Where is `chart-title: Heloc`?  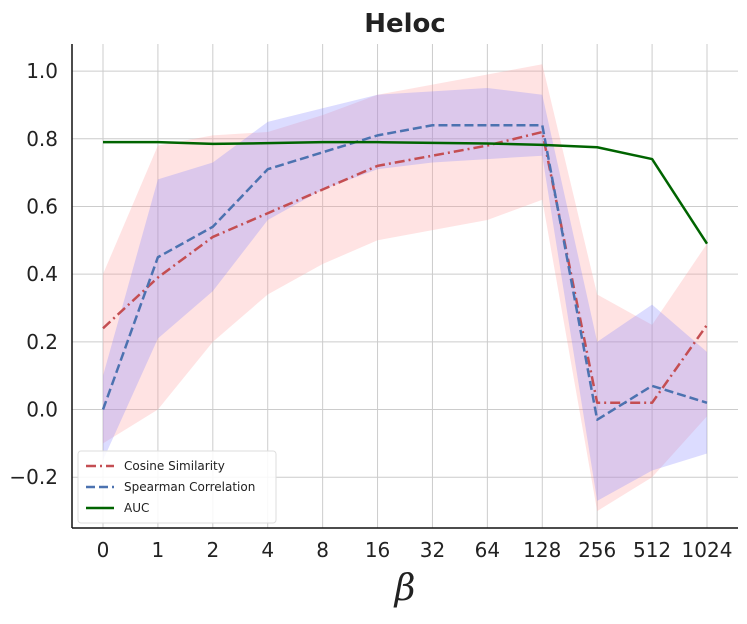 chart-title: Heloc is located at coordinates (405, 24).